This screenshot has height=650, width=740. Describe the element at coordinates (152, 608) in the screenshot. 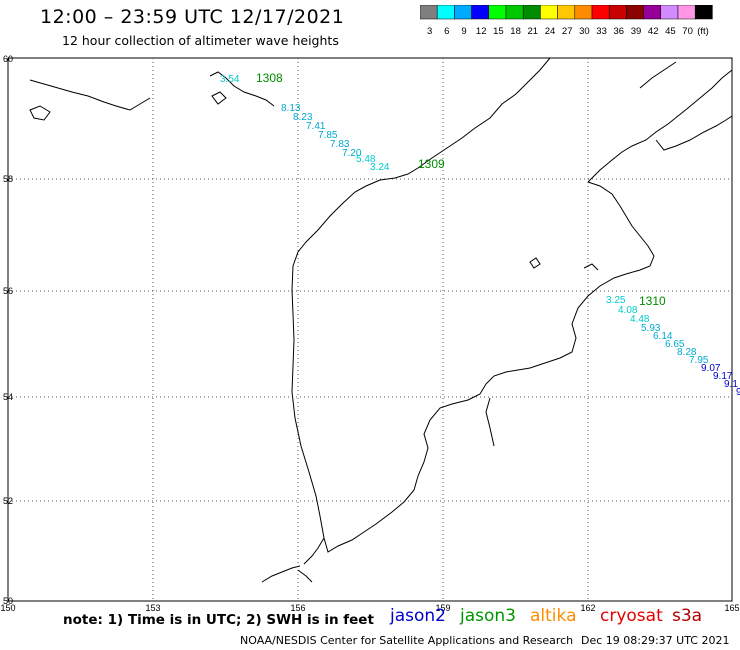

I see `longitude-tick-label: 153` at that location.